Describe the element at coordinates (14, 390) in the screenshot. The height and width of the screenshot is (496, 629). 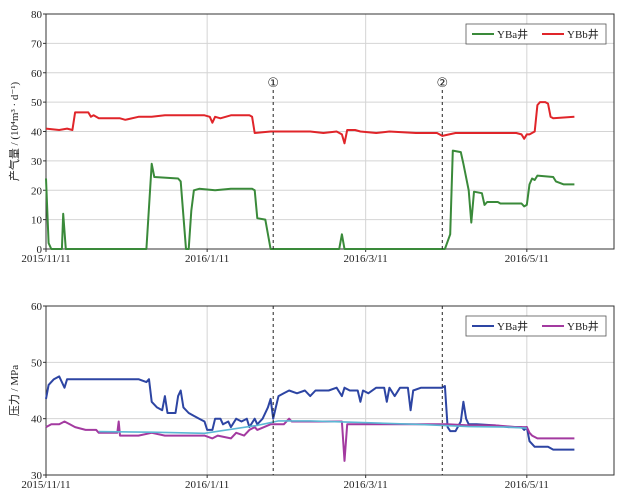
I see `y-axis-label: 压力 / MPa` at that location.